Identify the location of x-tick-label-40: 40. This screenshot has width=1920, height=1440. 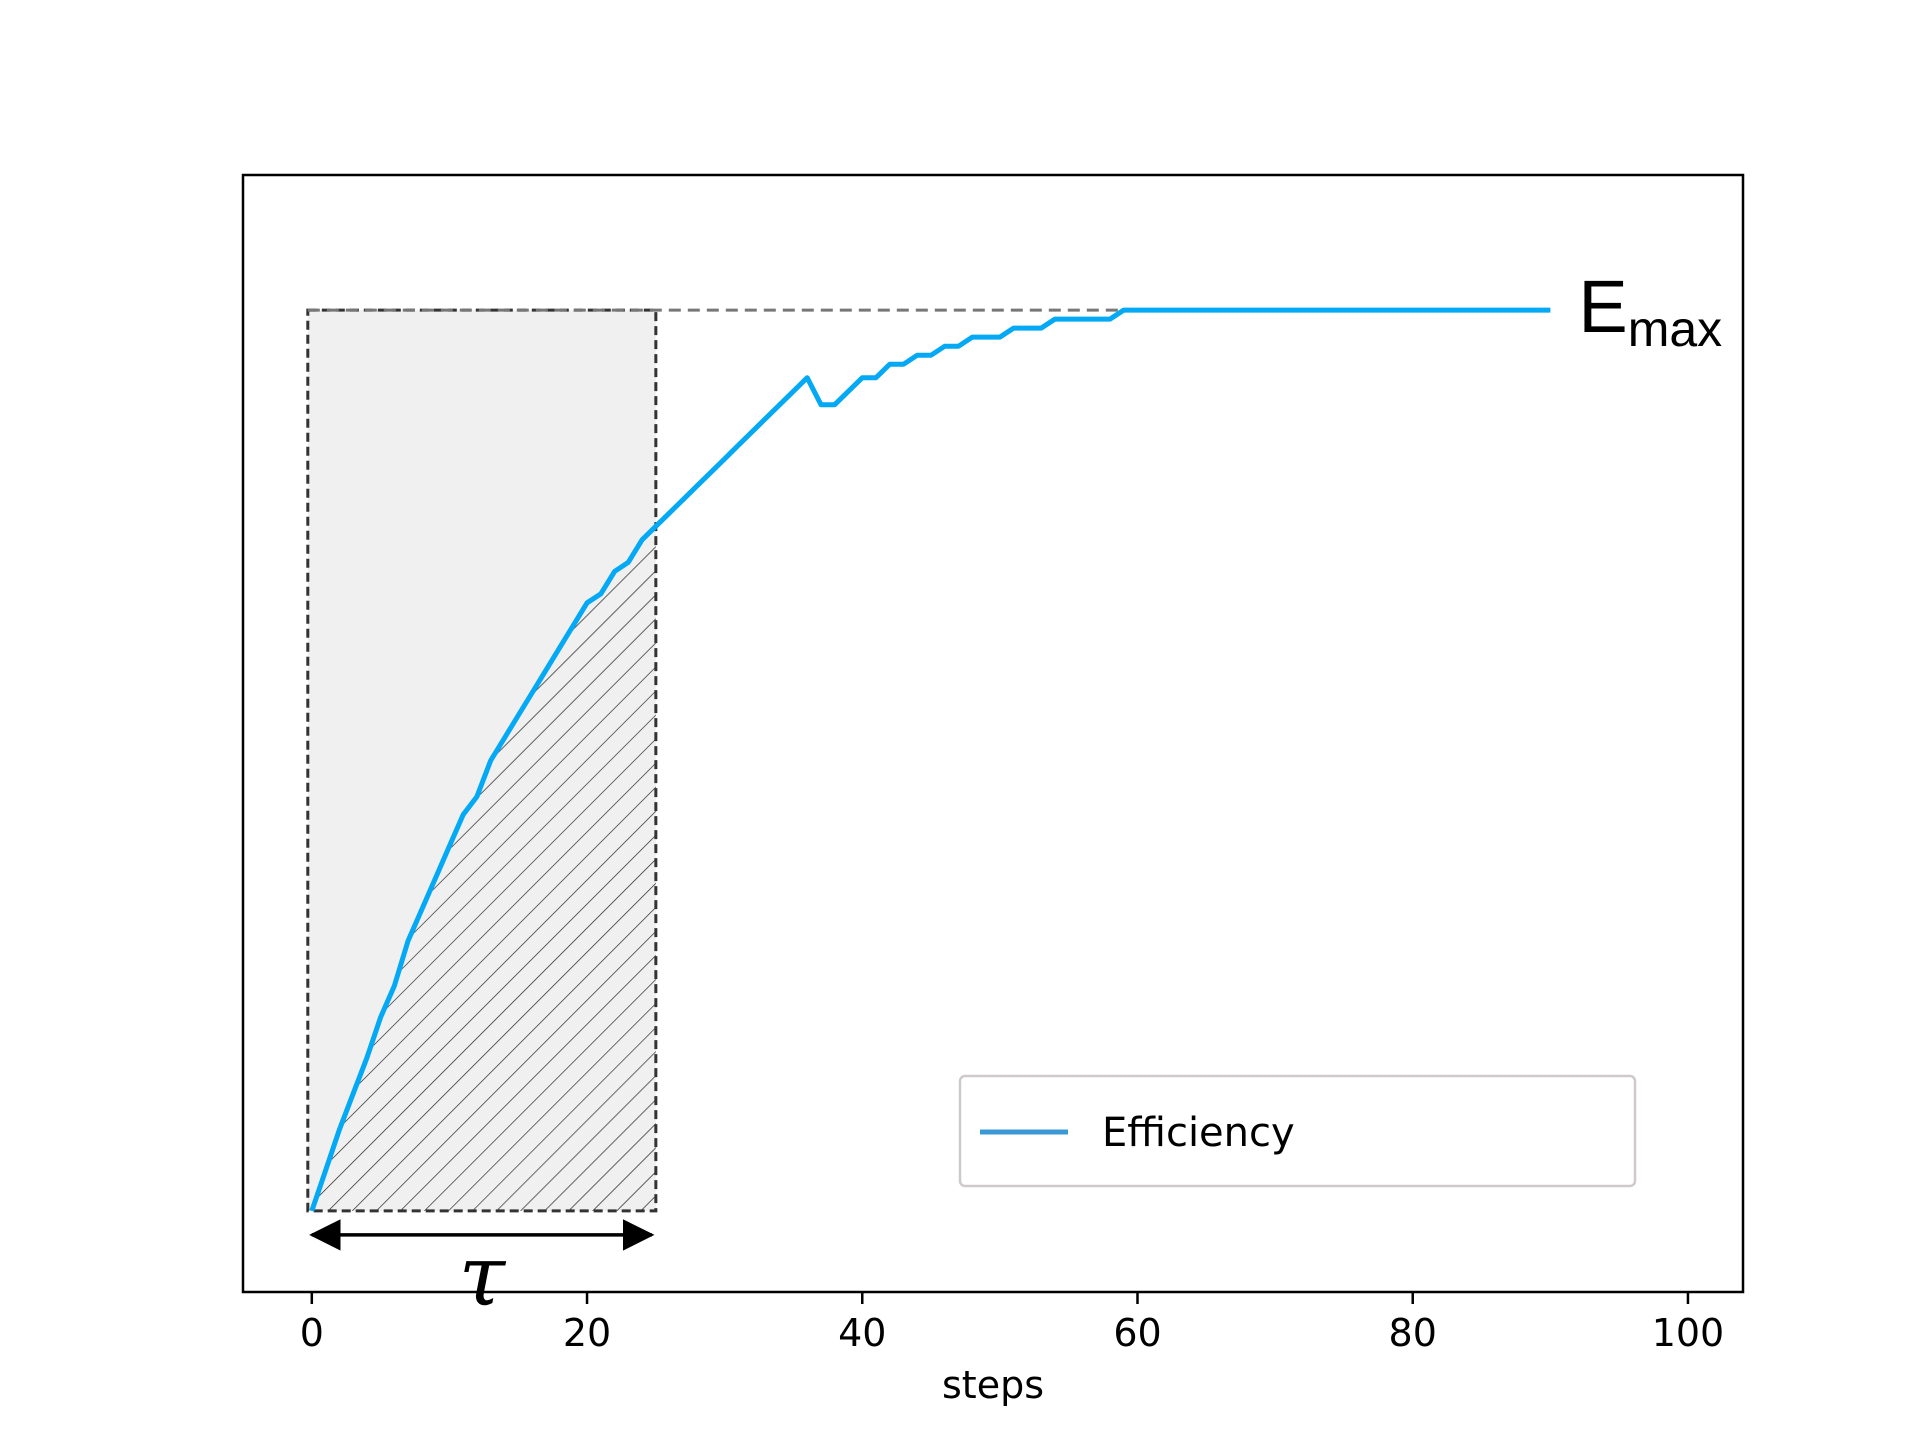
(862, 1333).